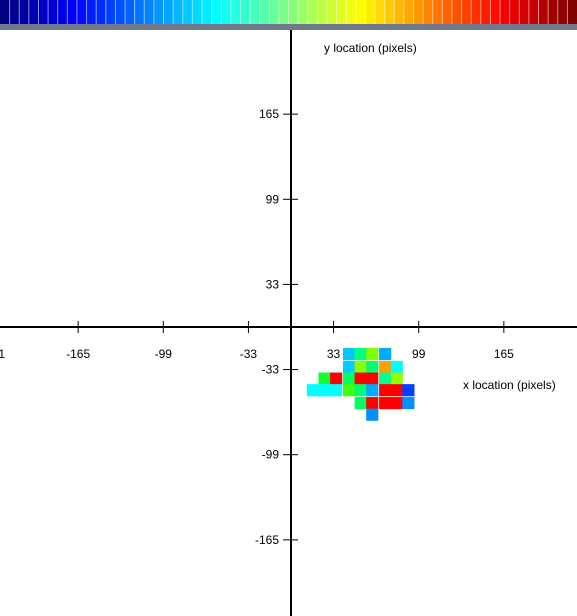 This screenshot has height=616, width=577. Describe the element at coordinates (164, 354) in the screenshot. I see `x-tick-label: -99` at that location.